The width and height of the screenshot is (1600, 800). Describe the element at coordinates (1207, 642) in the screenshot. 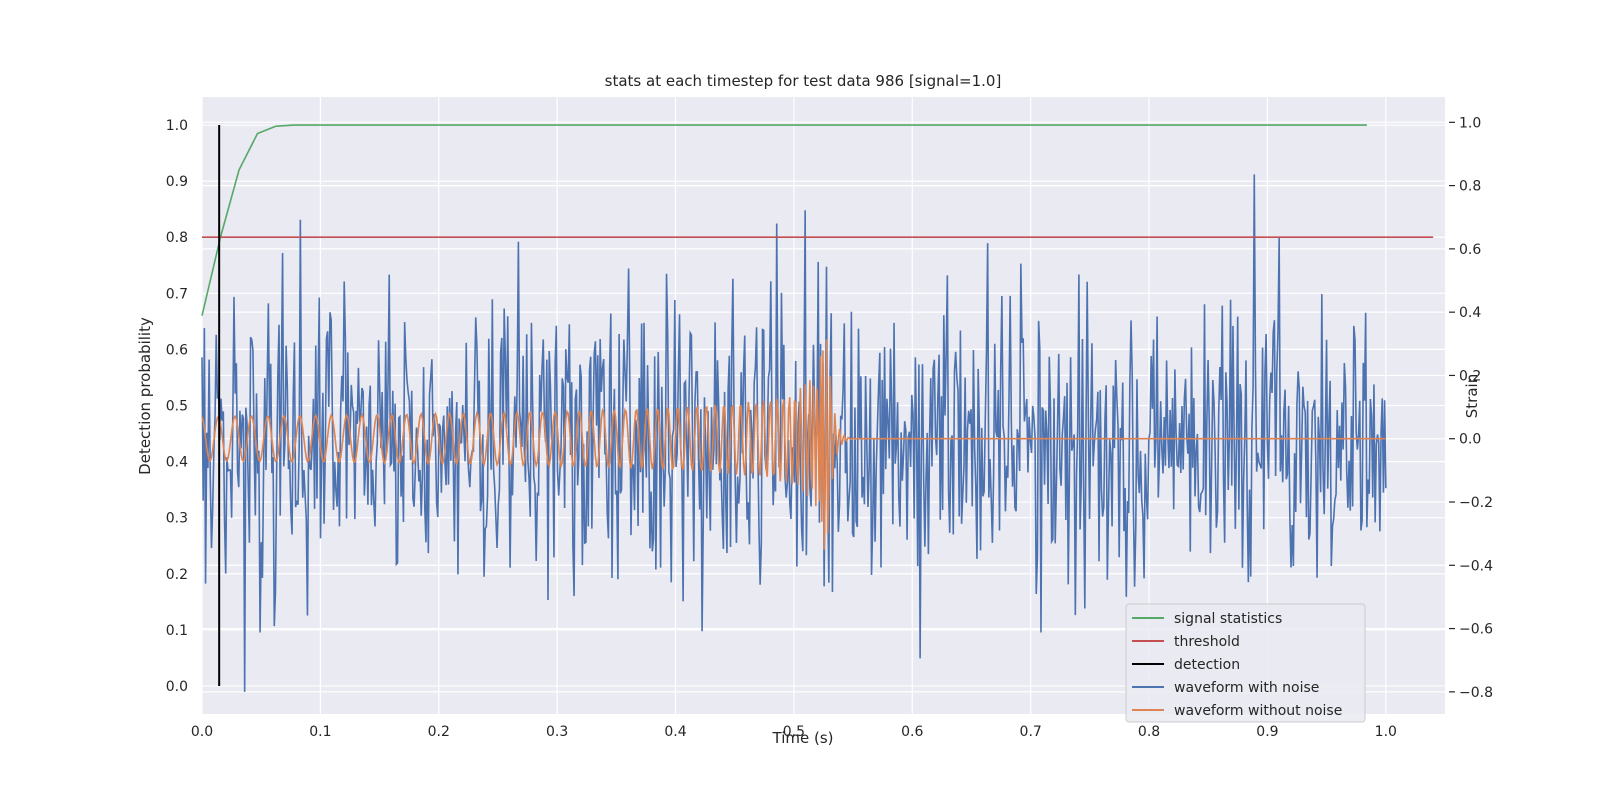

I see `legend-label: threshold` at that location.